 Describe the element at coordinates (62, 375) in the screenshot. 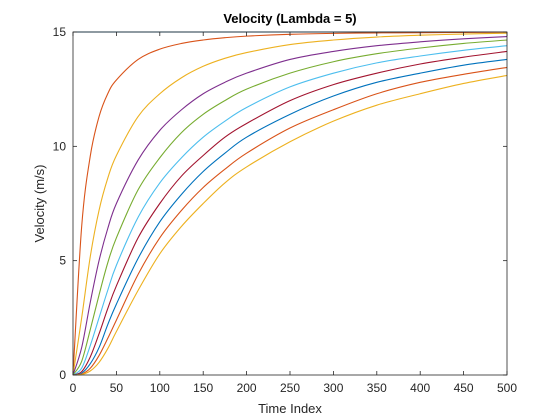

I see `y-tick-label-0: 0` at that location.